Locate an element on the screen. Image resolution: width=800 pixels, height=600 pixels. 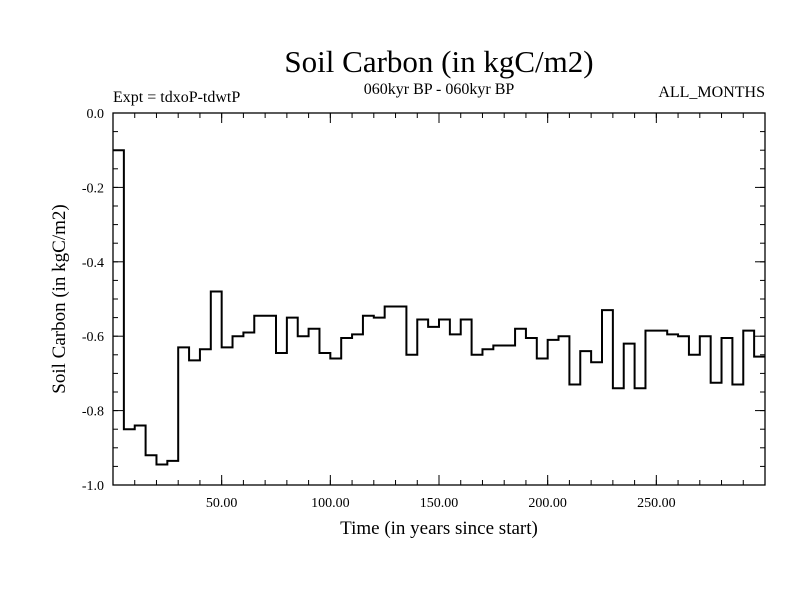
y-tick-label: -0.6 is located at coordinates (93, 337).